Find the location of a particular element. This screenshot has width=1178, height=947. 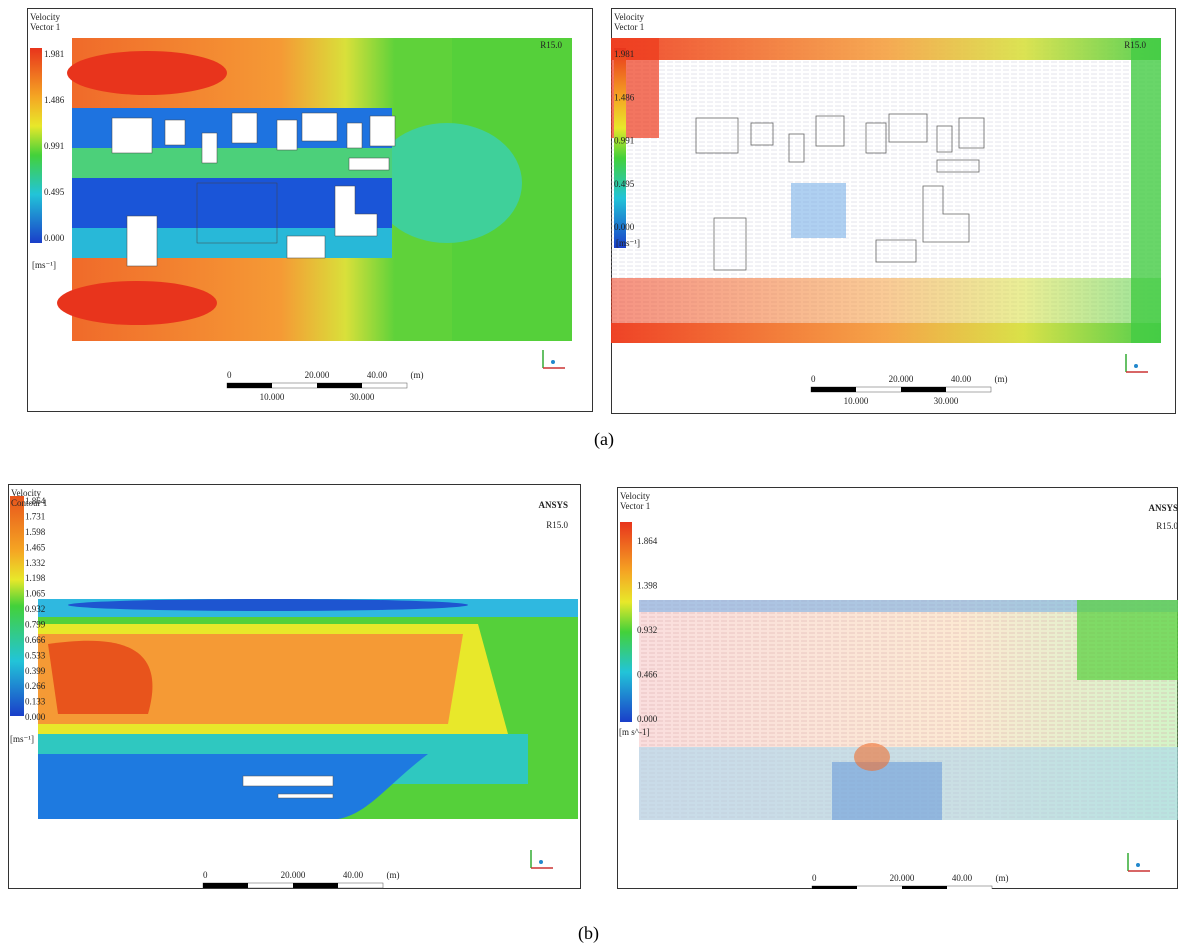

legend-tick-label: 0.666 is located at coordinates (35, 640).